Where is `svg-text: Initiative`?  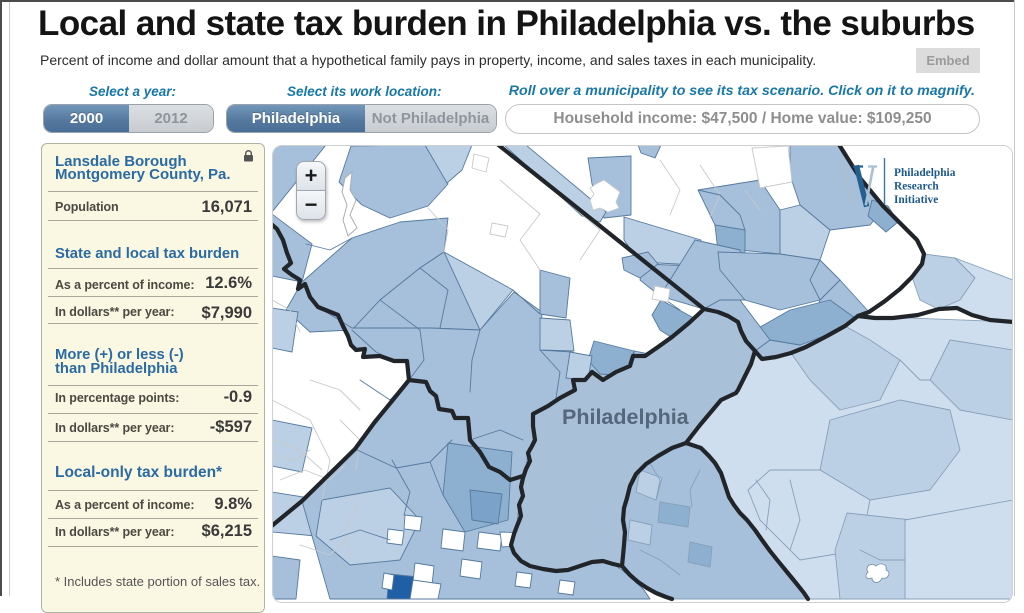
svg-text: Initiative is located at coordinates (916, 200).